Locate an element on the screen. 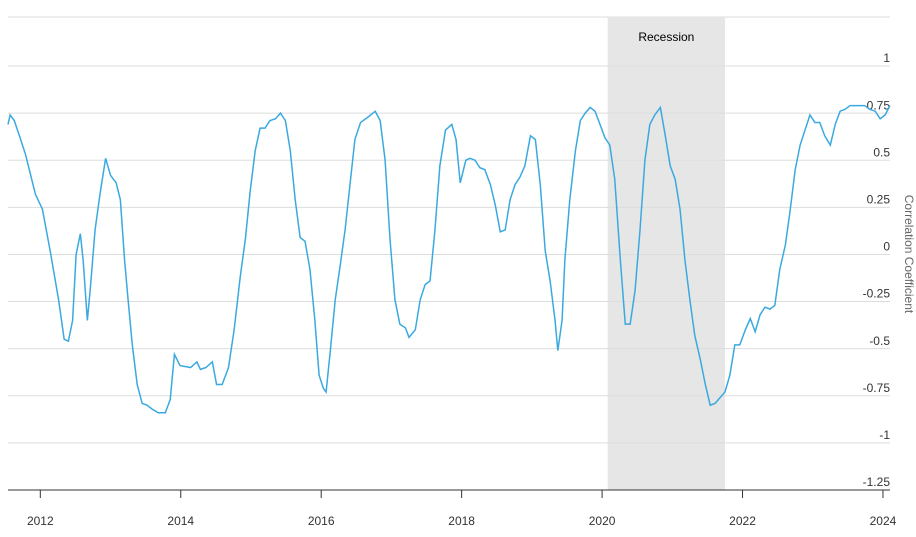  y-tick-label: -0.75 is located at coordinates (877, 388).